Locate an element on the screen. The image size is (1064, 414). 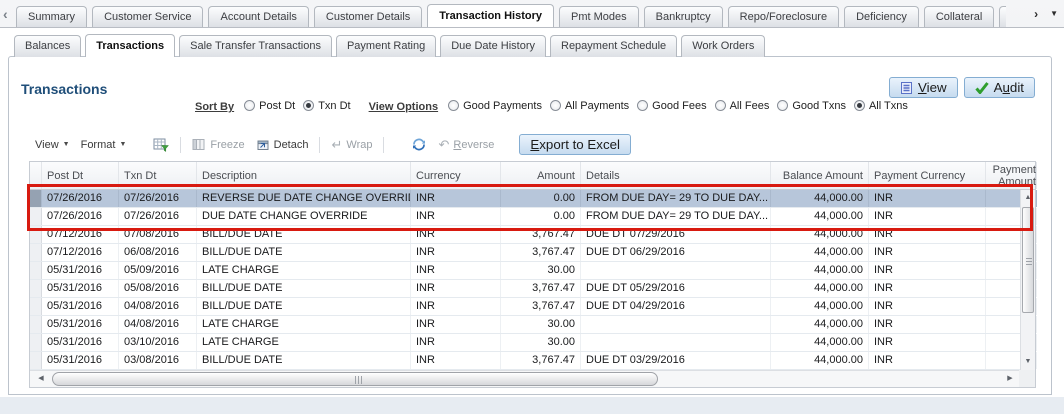
view-option-good-payments: Good Payments is located at coordinates (495, 106).